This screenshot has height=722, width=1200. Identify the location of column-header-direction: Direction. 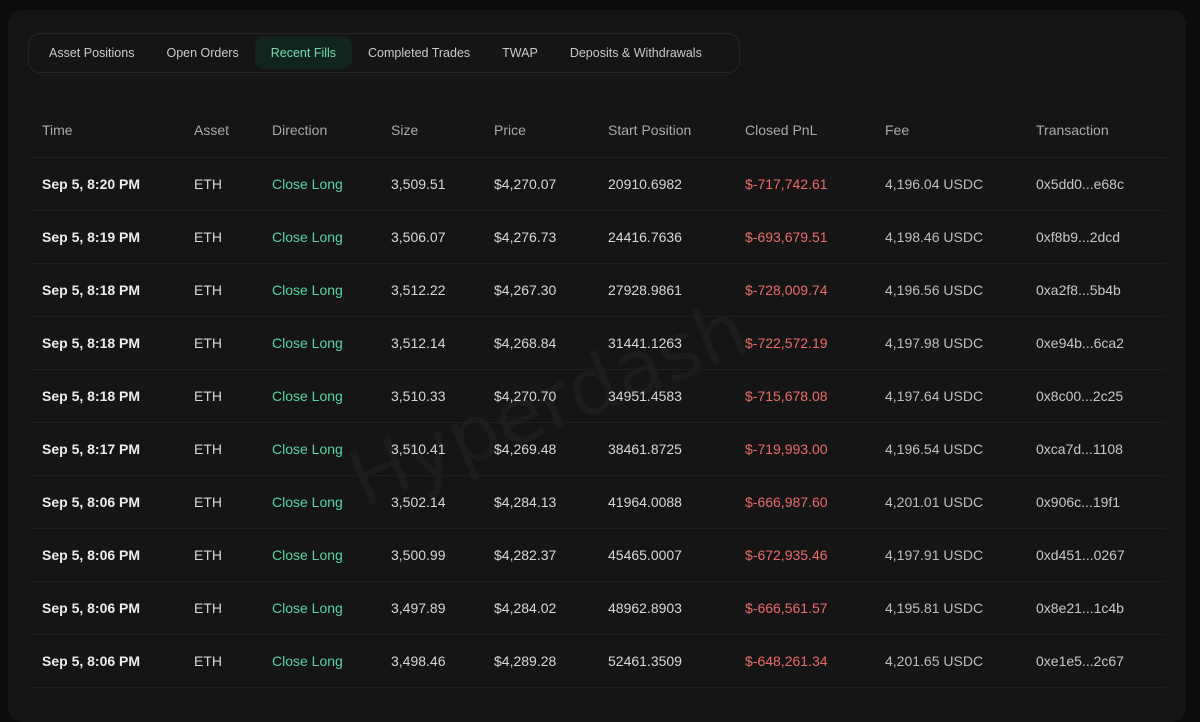
(300, 129).